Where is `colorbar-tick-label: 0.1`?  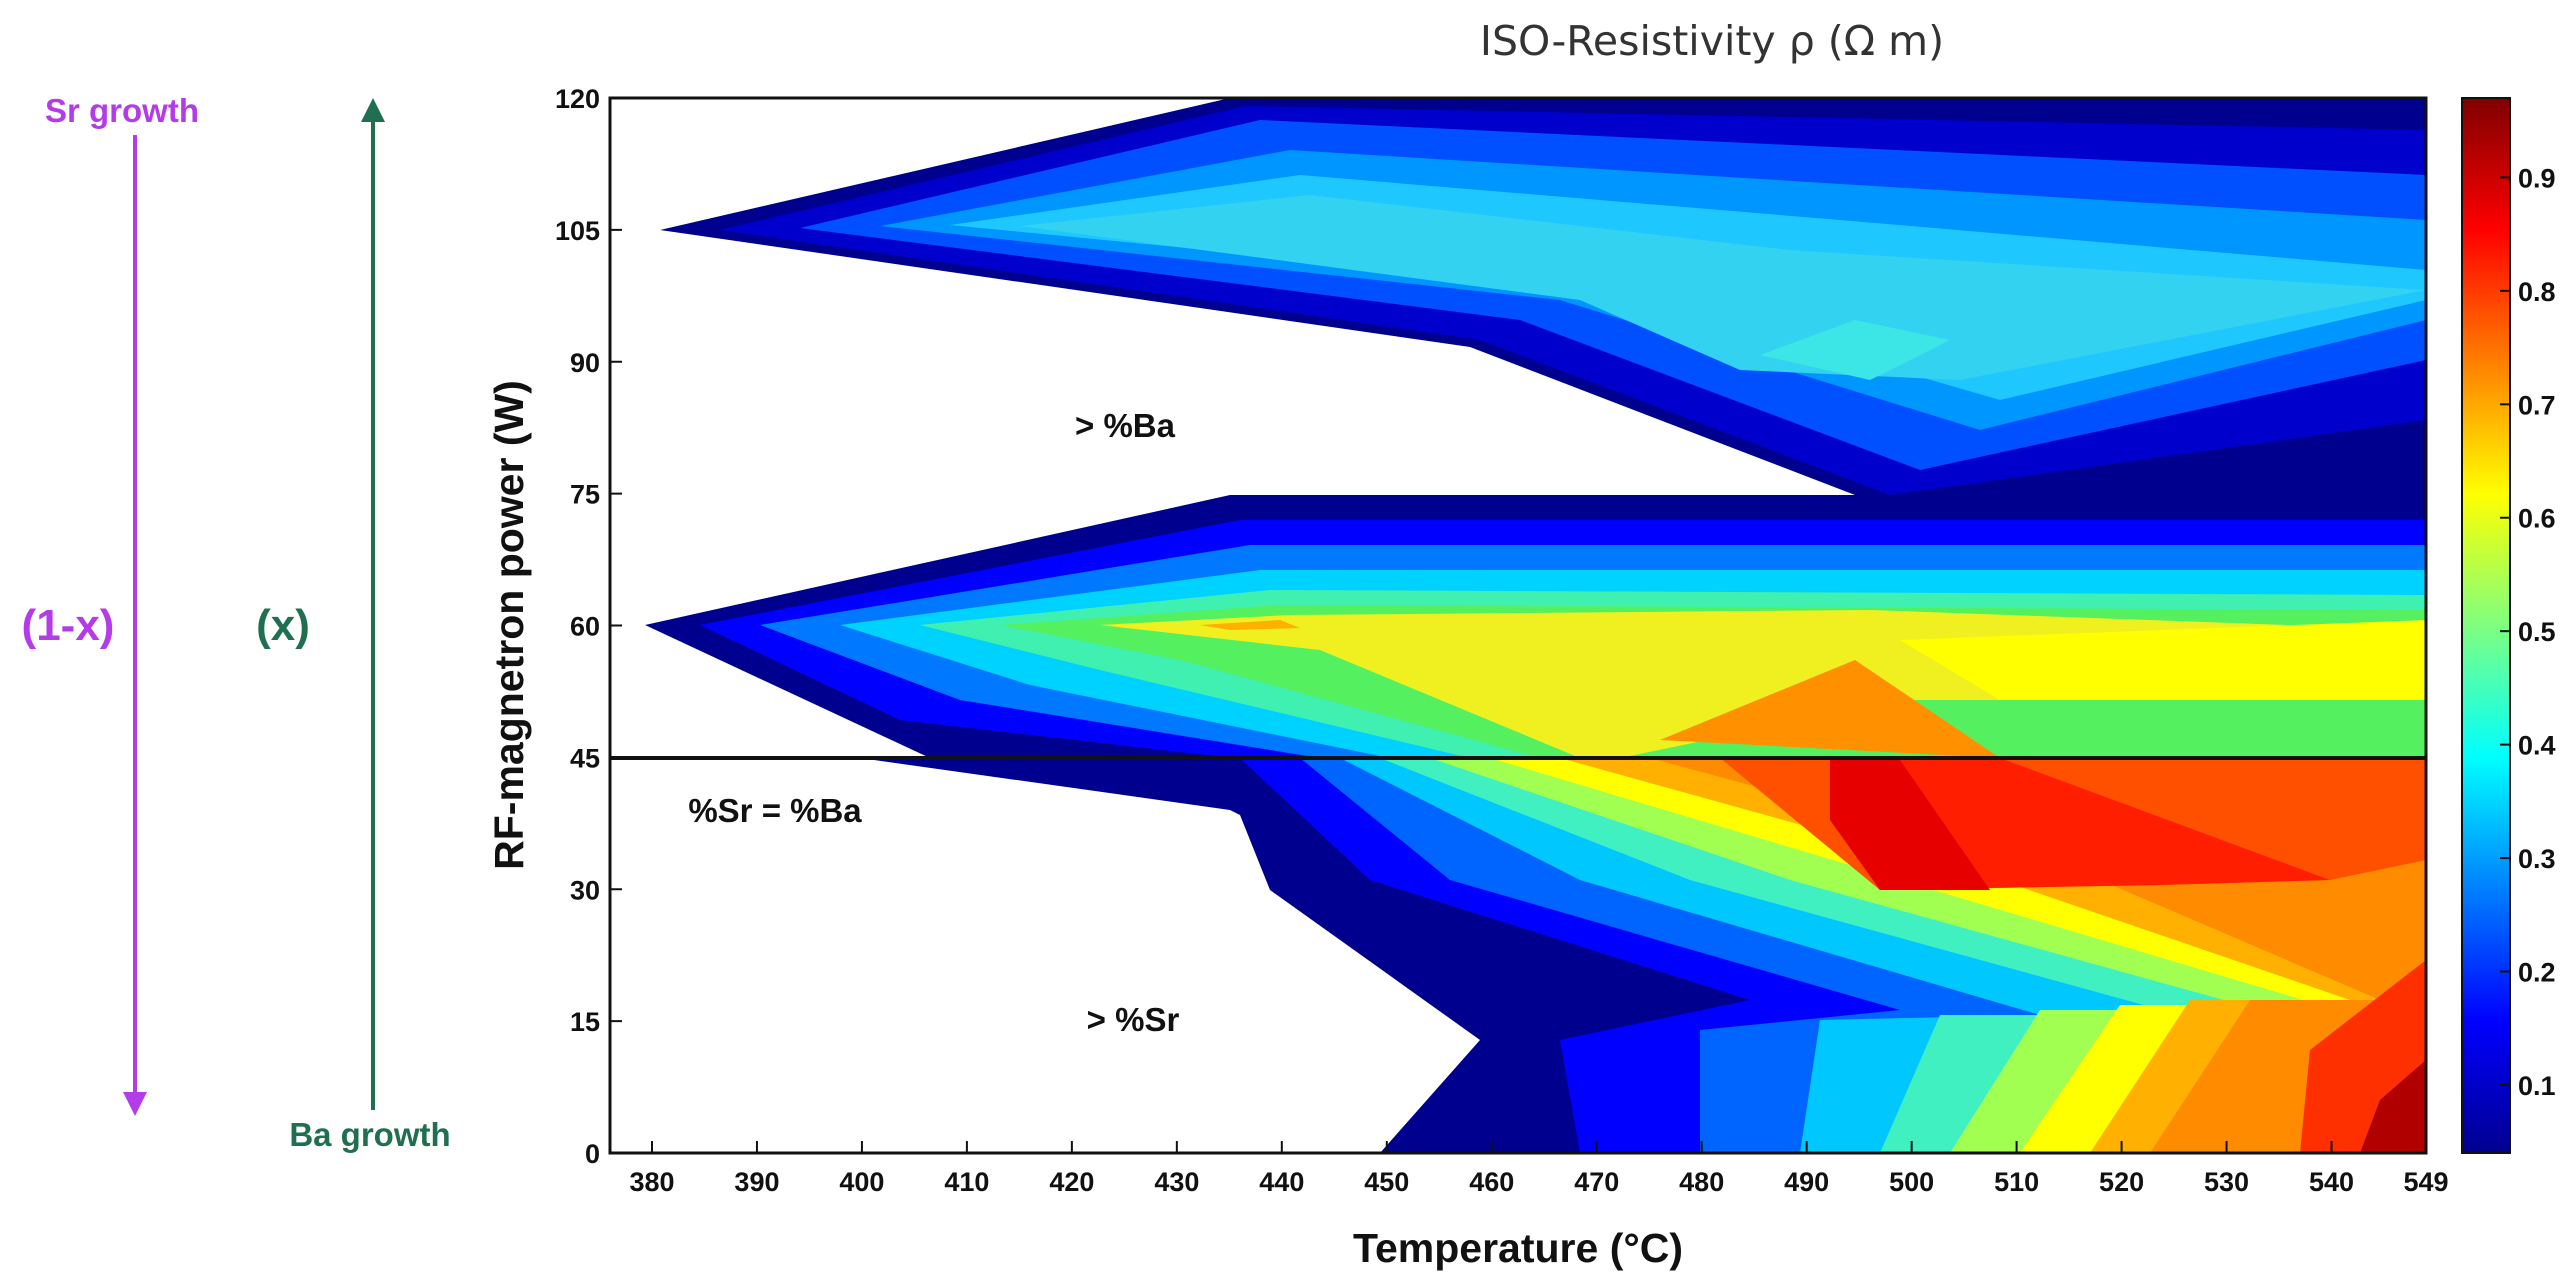
colorbar-tick-label: 0.1 is located at coordinates (2537, 1086).